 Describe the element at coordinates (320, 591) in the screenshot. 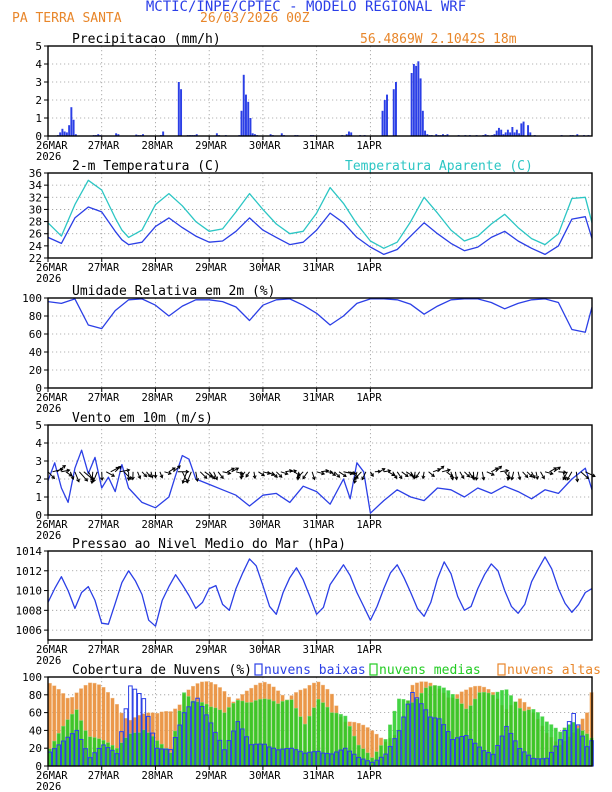

I see `pressure-line` at that location.